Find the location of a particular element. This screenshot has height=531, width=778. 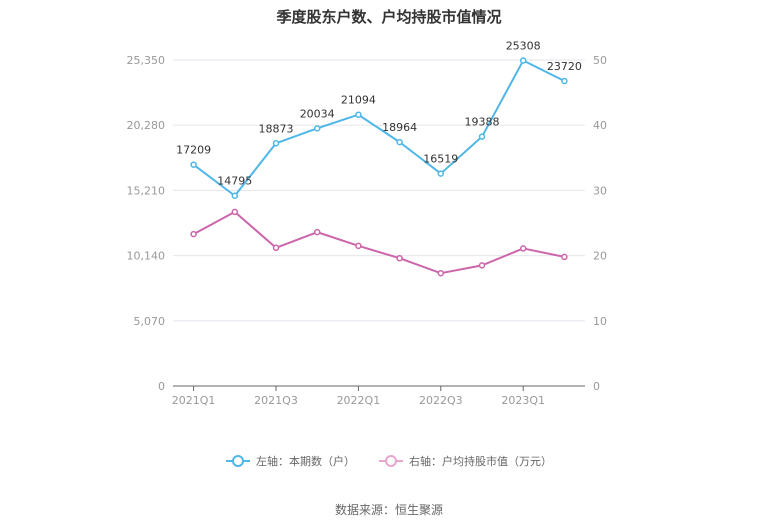

data-label: 23720 is located at coordinates (564, 66).